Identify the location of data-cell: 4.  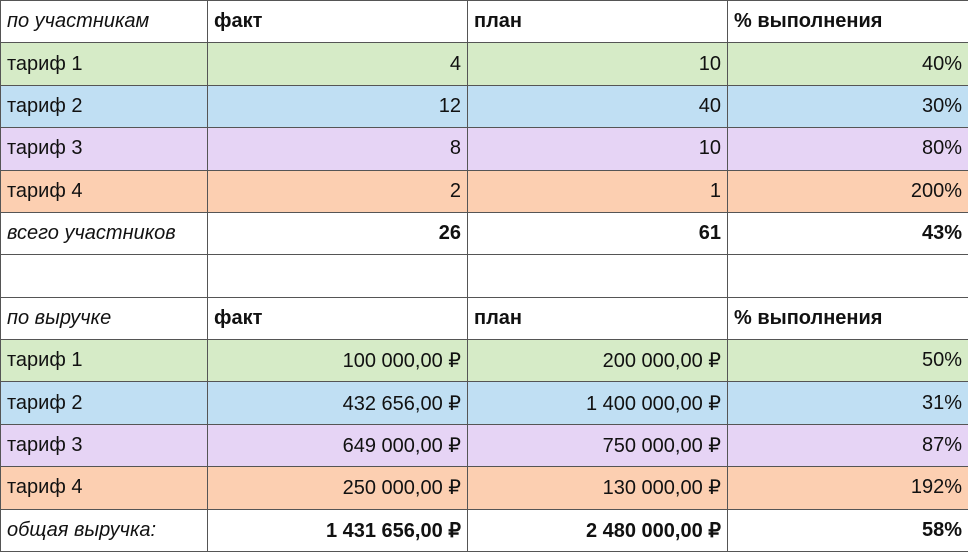
(338, 64).